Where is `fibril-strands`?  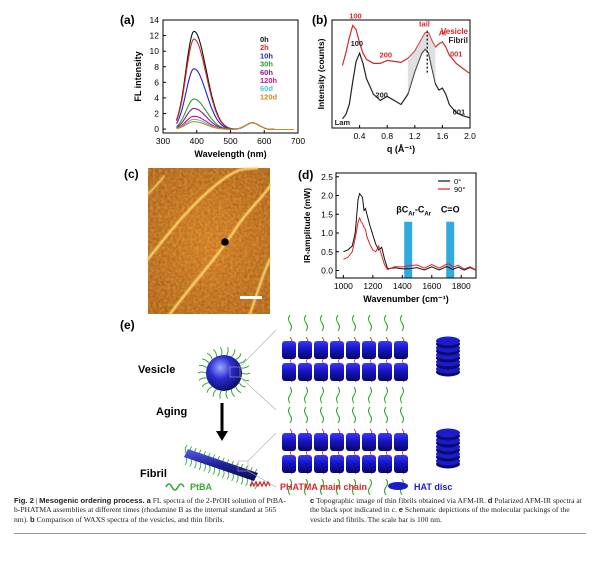 fibril-strands is located at coordinates (209, 241).